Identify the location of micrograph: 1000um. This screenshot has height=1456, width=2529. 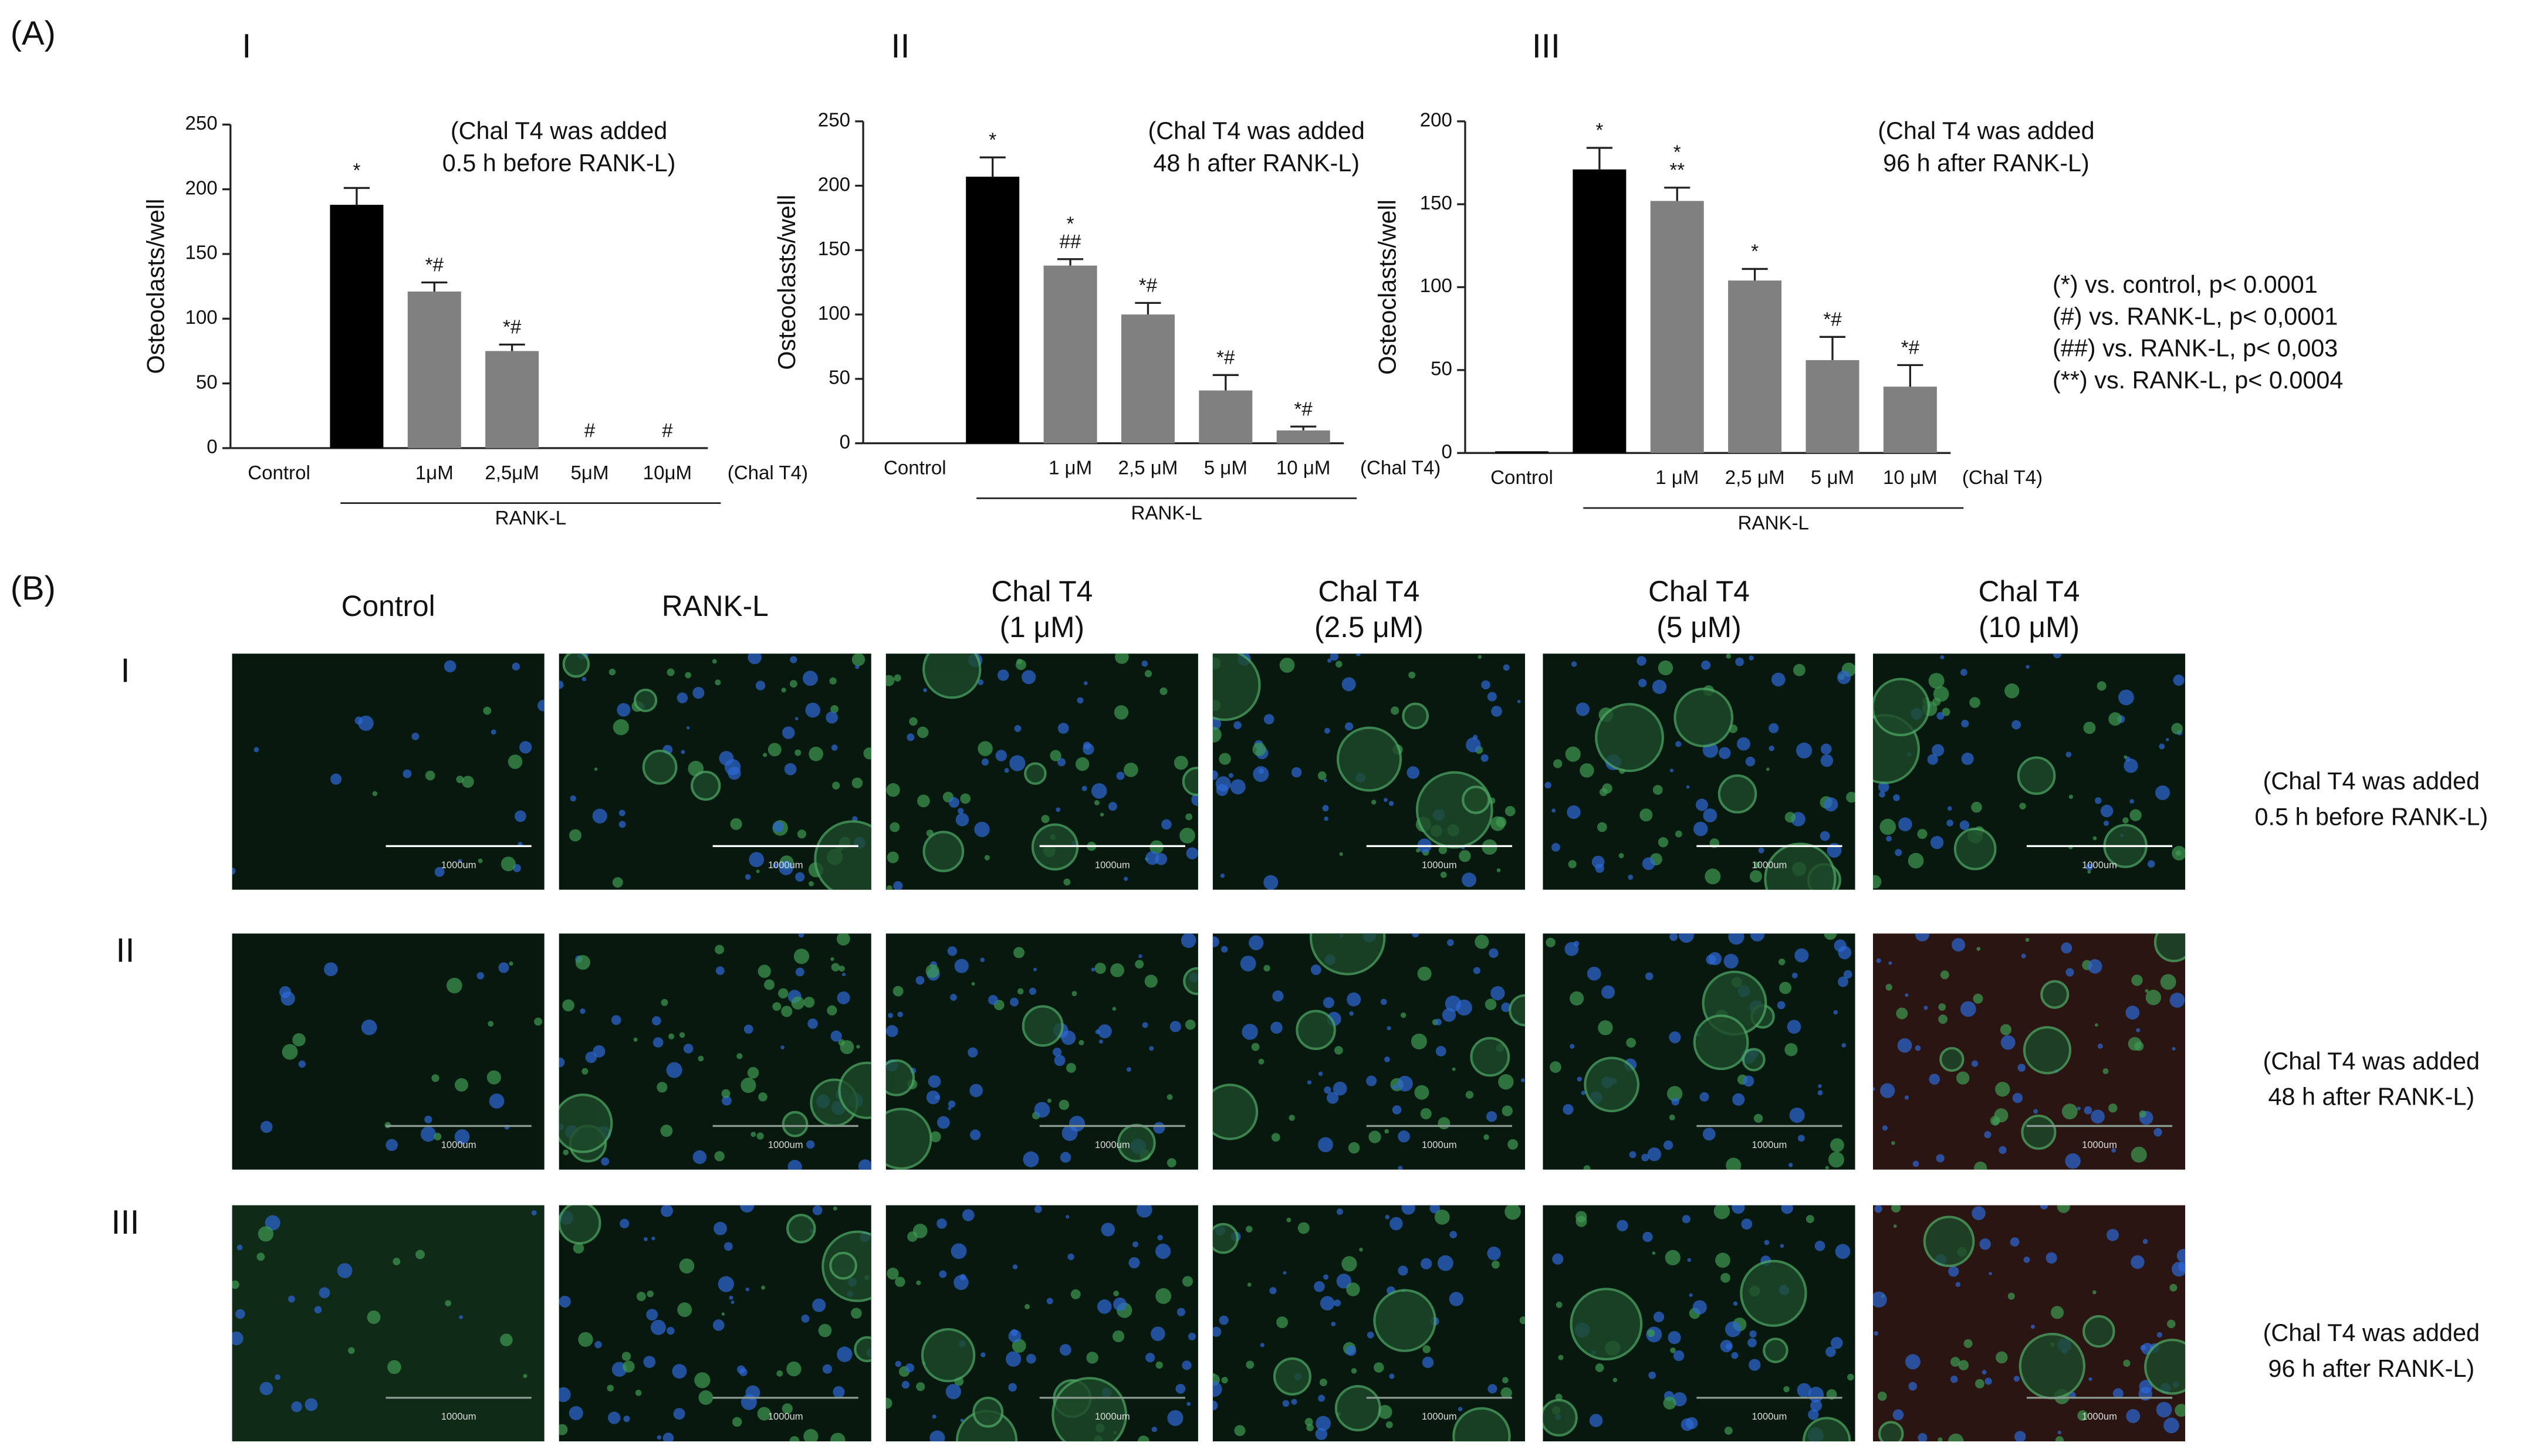
(1041, 1323).